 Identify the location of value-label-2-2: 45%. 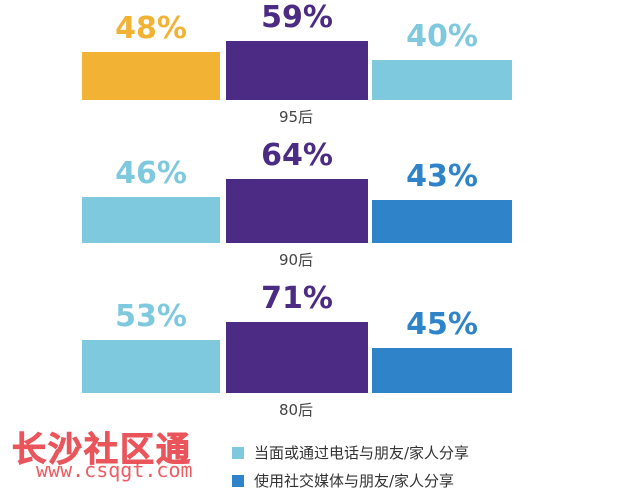
(442, 324).